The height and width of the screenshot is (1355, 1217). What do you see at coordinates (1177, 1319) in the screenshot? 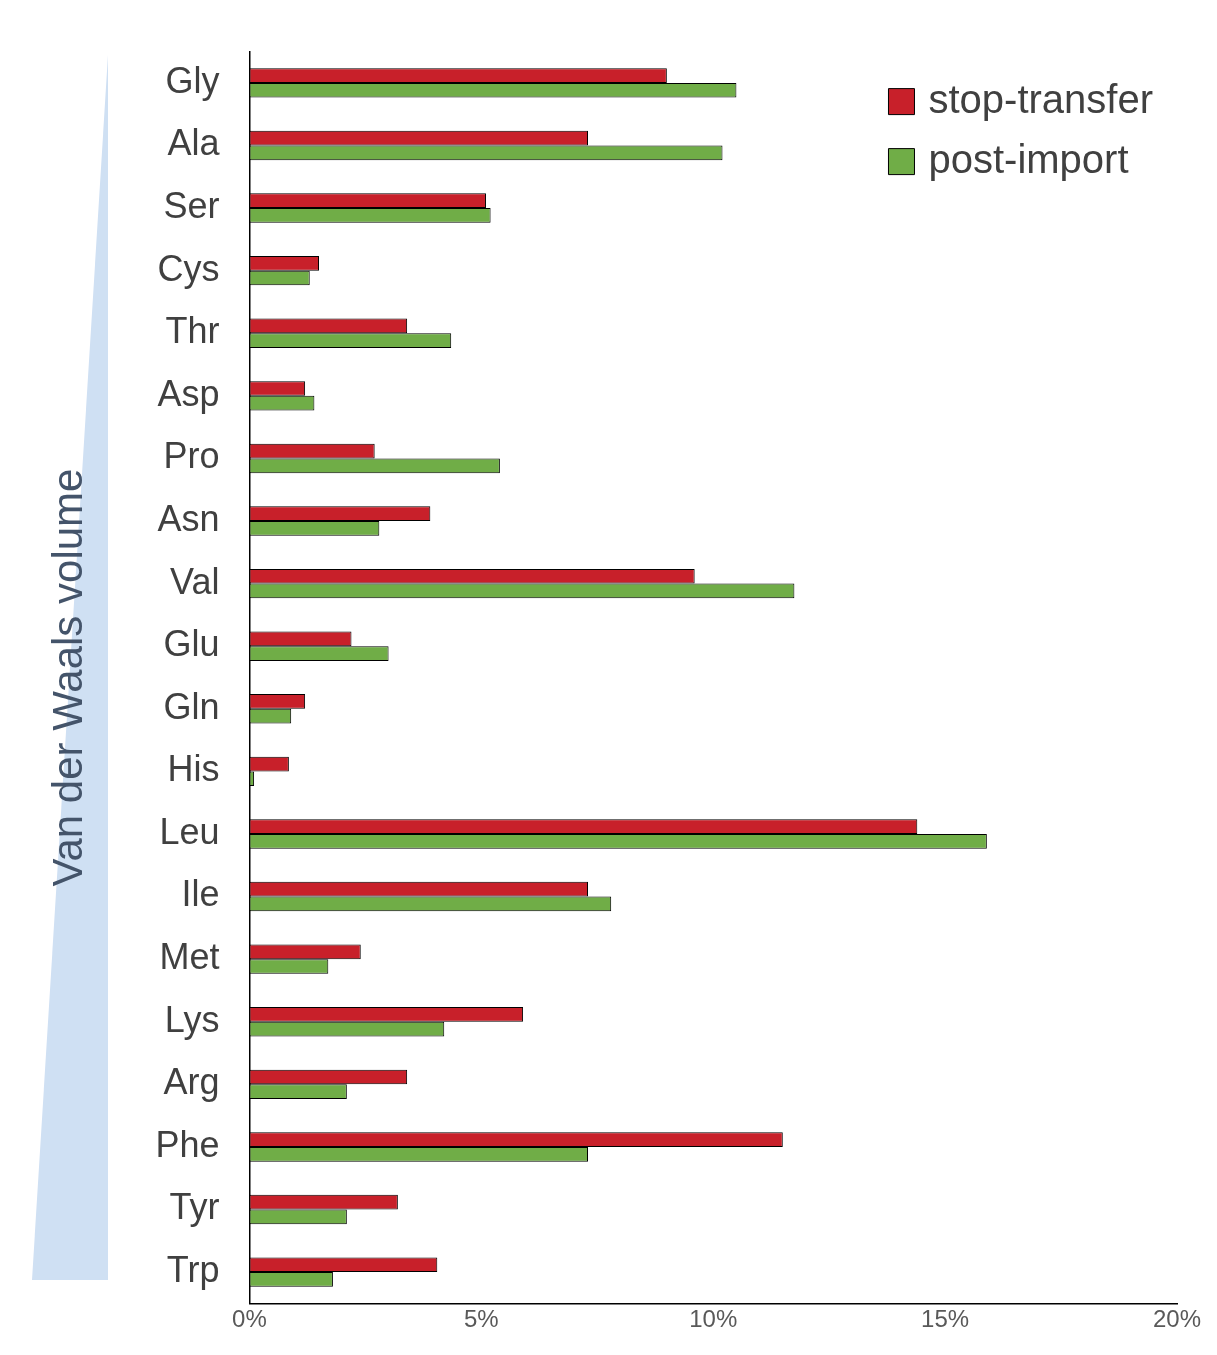
I see `x-tick-label: 20%` at bounding box center [1177, 1319].